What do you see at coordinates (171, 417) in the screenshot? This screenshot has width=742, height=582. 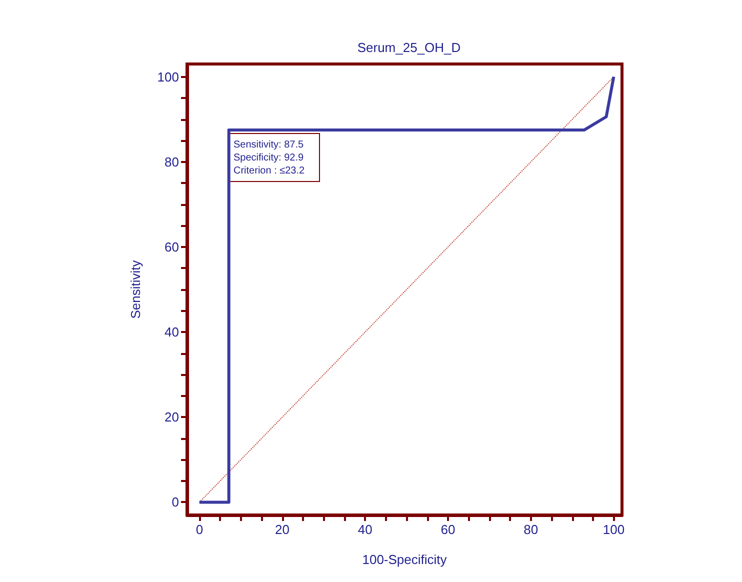 I see `y-tick-label: 20` at bounding box center [171, 417].